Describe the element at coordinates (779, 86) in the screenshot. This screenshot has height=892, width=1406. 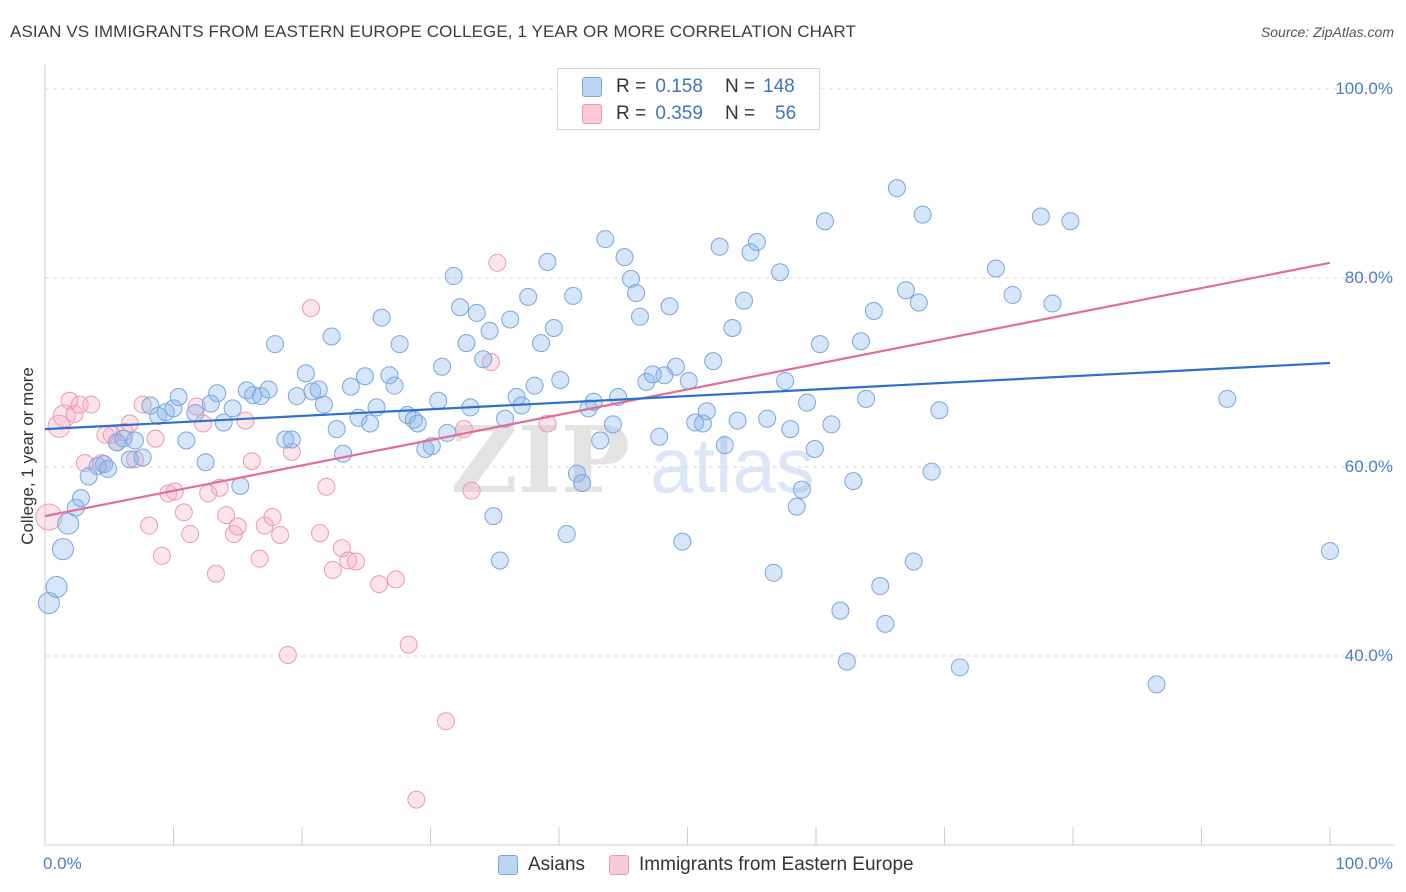
I see `legend-n-value: 148` at that location.